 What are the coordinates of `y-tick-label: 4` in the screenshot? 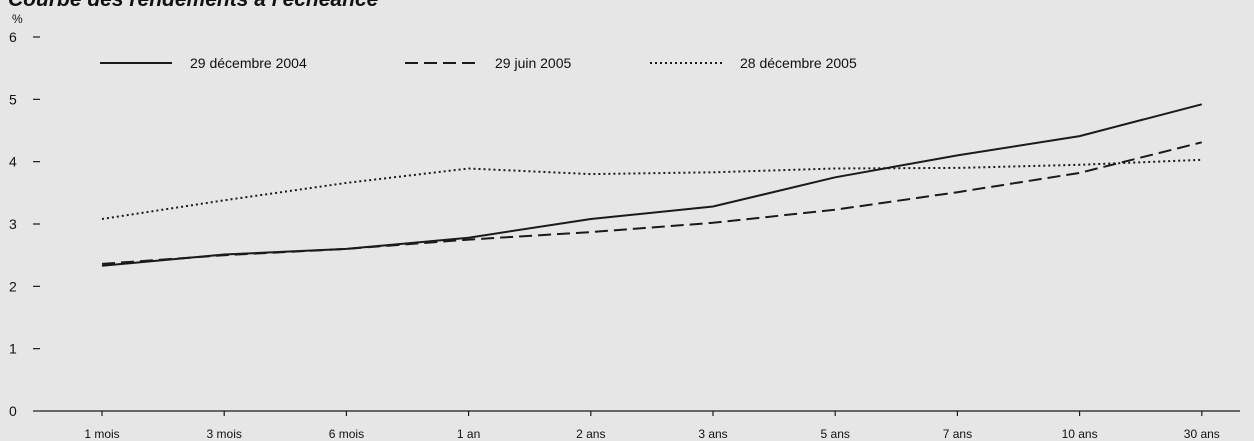 It's located at (13, 162).